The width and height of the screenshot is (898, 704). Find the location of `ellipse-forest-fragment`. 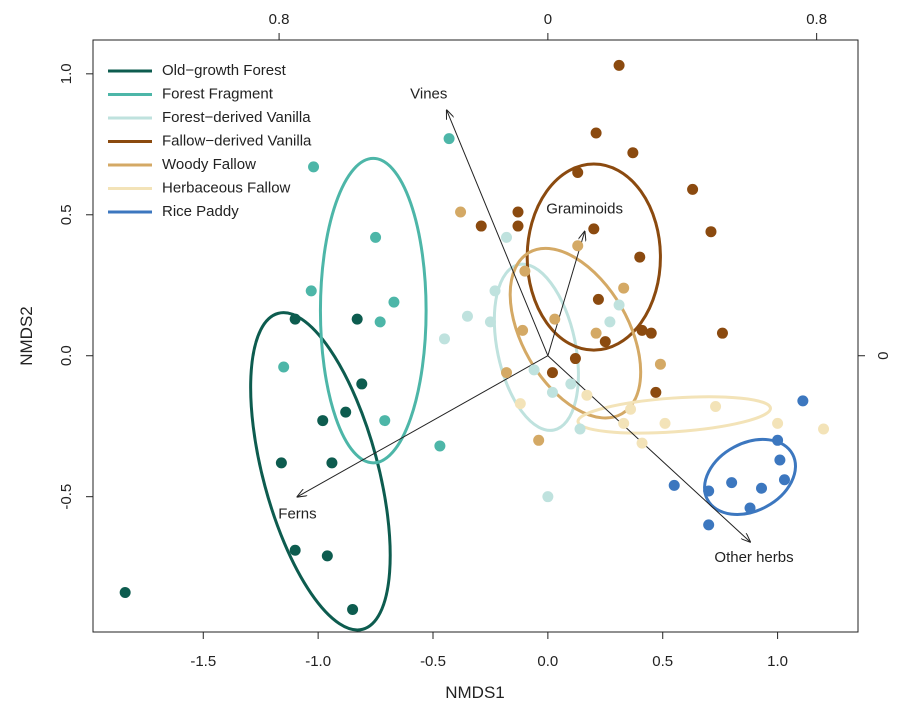

ellipse-forest-fragment is located at coordinates (373, 310).